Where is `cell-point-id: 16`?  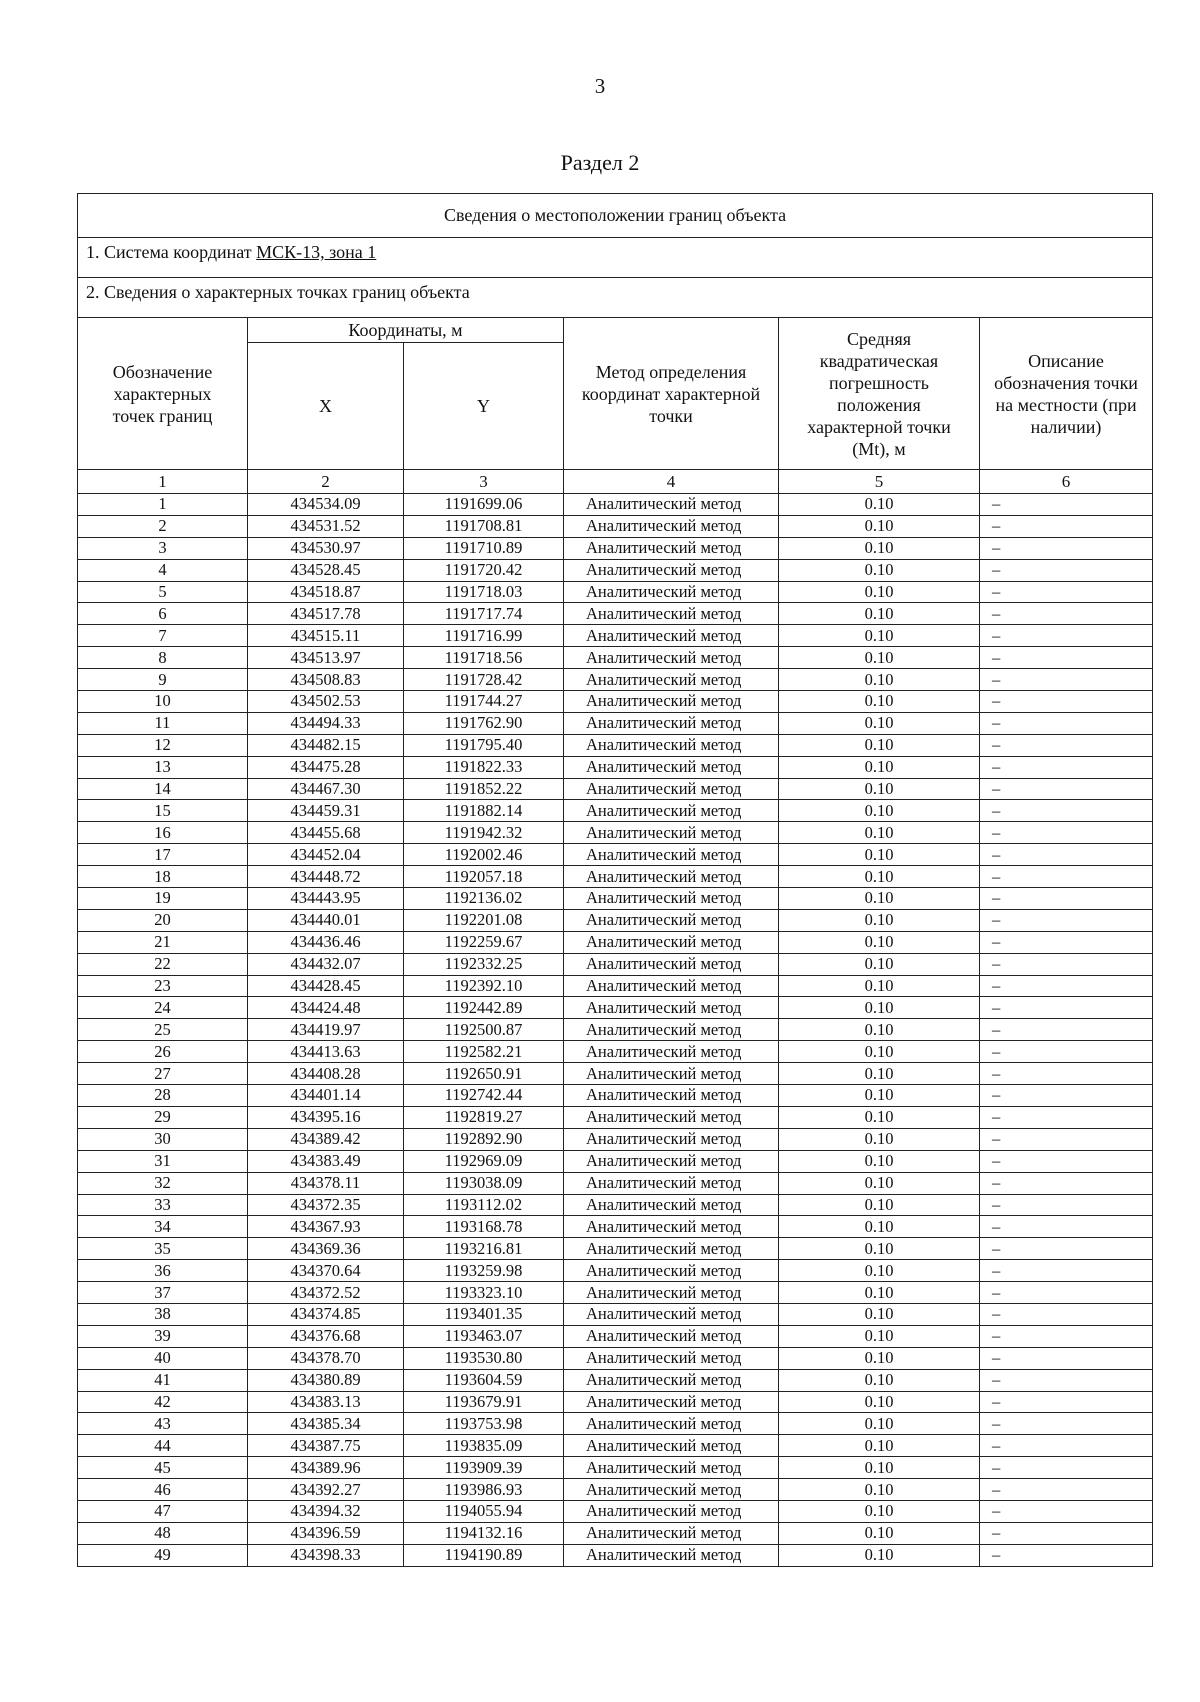
cell-point-id: 16 is located at coordinates (162, 833).